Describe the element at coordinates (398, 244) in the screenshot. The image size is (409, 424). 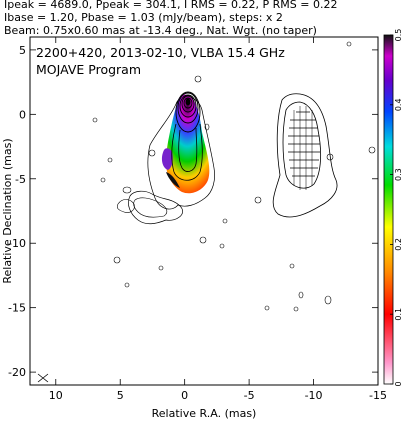
I see `colorbar-tick-label: 0.2` at that location.